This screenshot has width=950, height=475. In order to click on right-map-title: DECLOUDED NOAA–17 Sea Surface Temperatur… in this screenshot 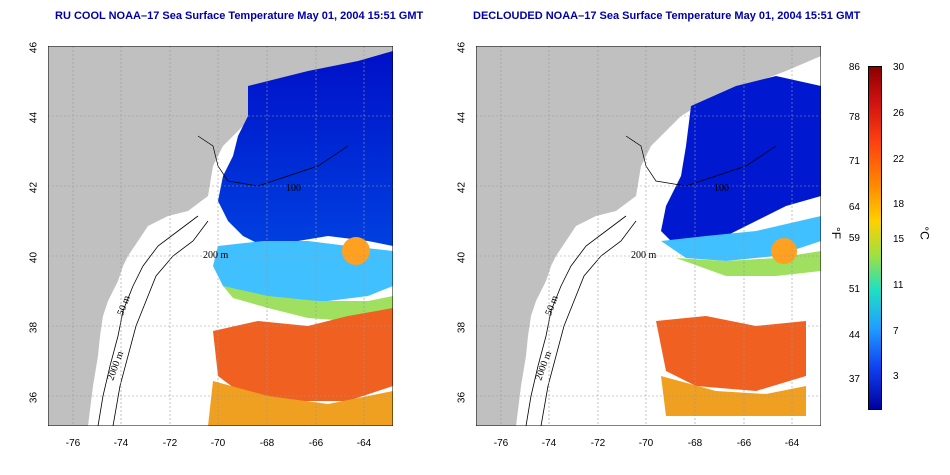, I will do `click(667, 16)`.